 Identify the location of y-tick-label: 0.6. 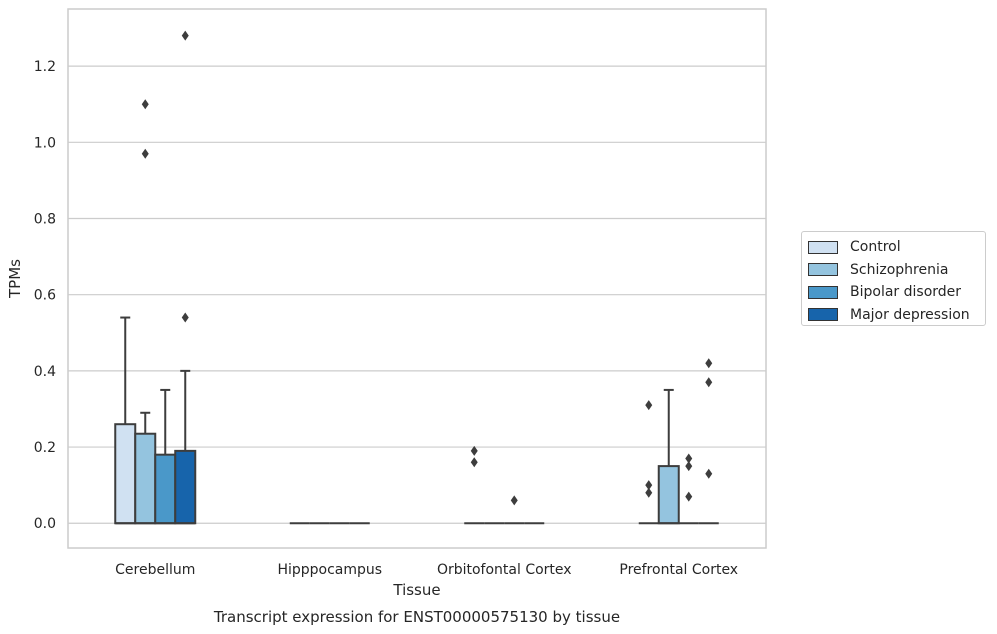
(45, 296).